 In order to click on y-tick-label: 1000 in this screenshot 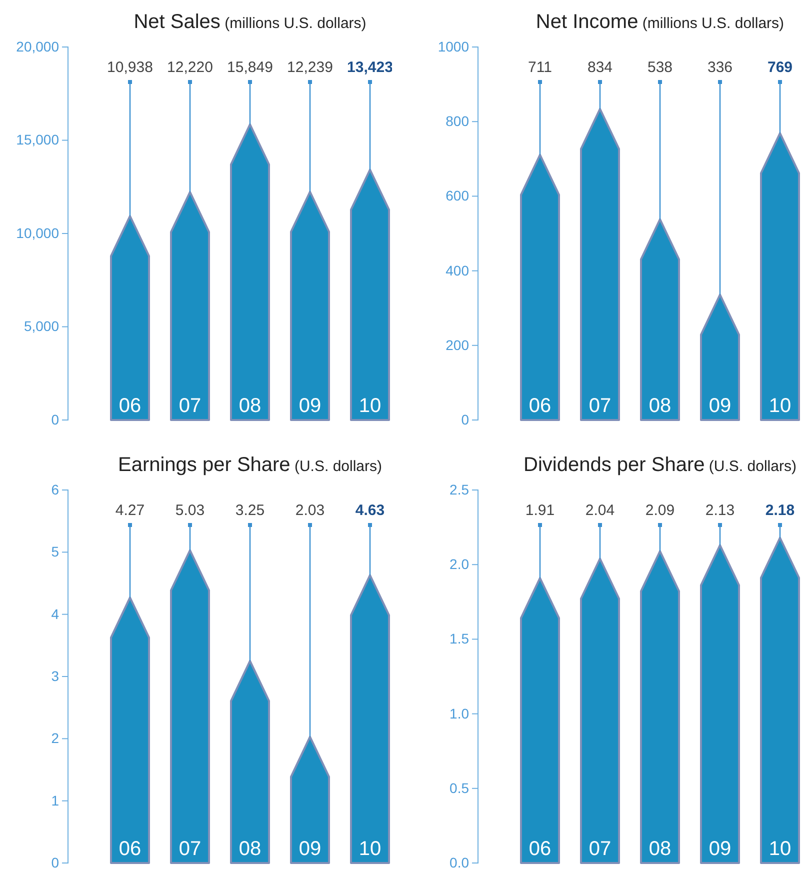, I will do `click(454, 46)`.